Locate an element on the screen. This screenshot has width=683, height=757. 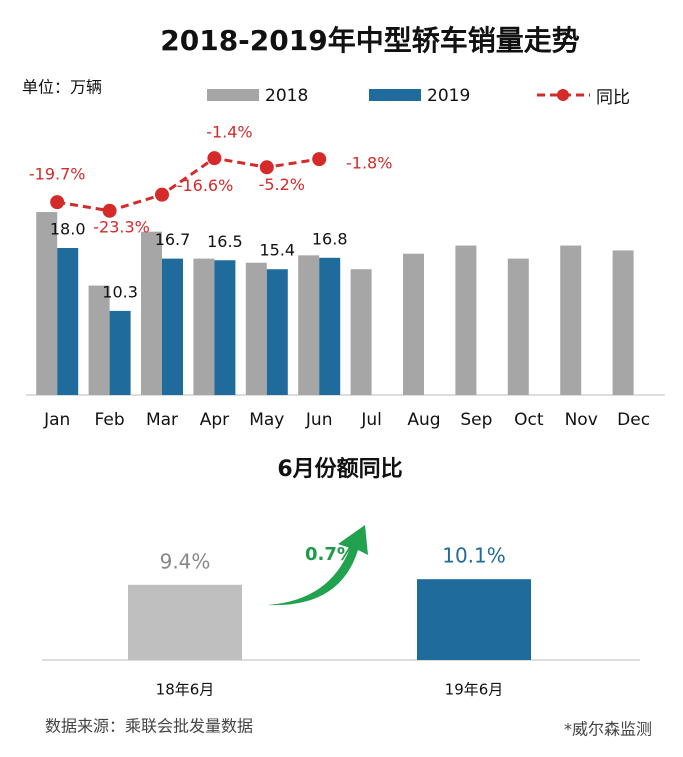
chart-title: 2018-2019年中型轿车销量走势 is located at coordinates (369, 40).